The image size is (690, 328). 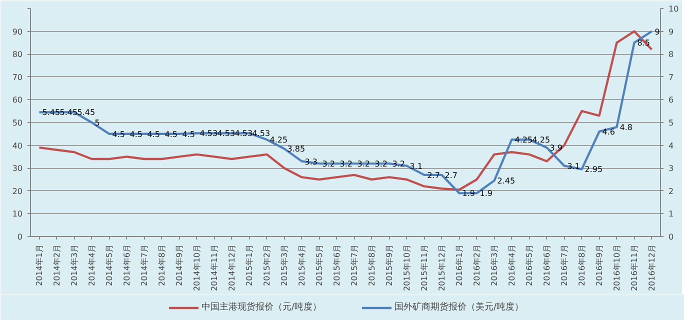 I want to click on legend-label: 国外矿商期货报价（美元/吨度）, so click(x=459, y=307).